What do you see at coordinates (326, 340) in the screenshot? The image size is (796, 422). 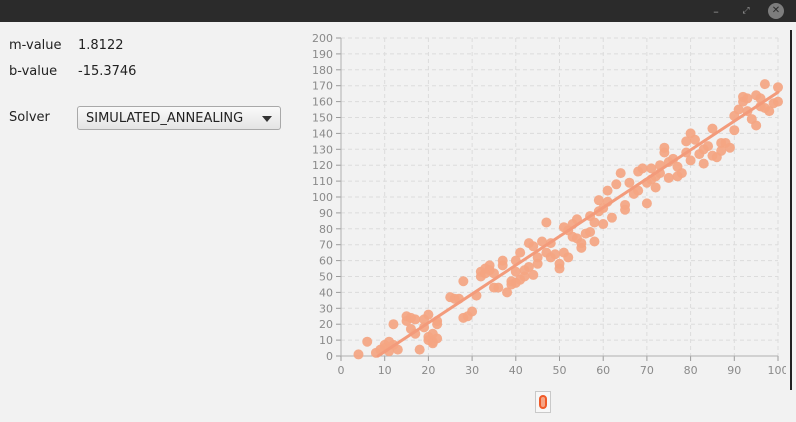 I see `y-tick-label: 10` at bounding box center [326, 340].